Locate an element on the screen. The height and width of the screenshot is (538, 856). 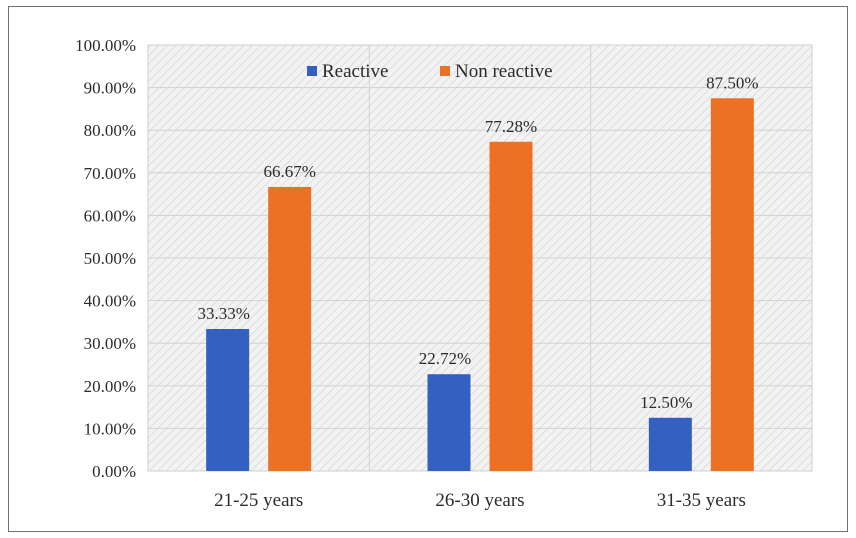
x-axis: 21-25 years 26-30 years 31-35 years is located at coordinates (480, 500).